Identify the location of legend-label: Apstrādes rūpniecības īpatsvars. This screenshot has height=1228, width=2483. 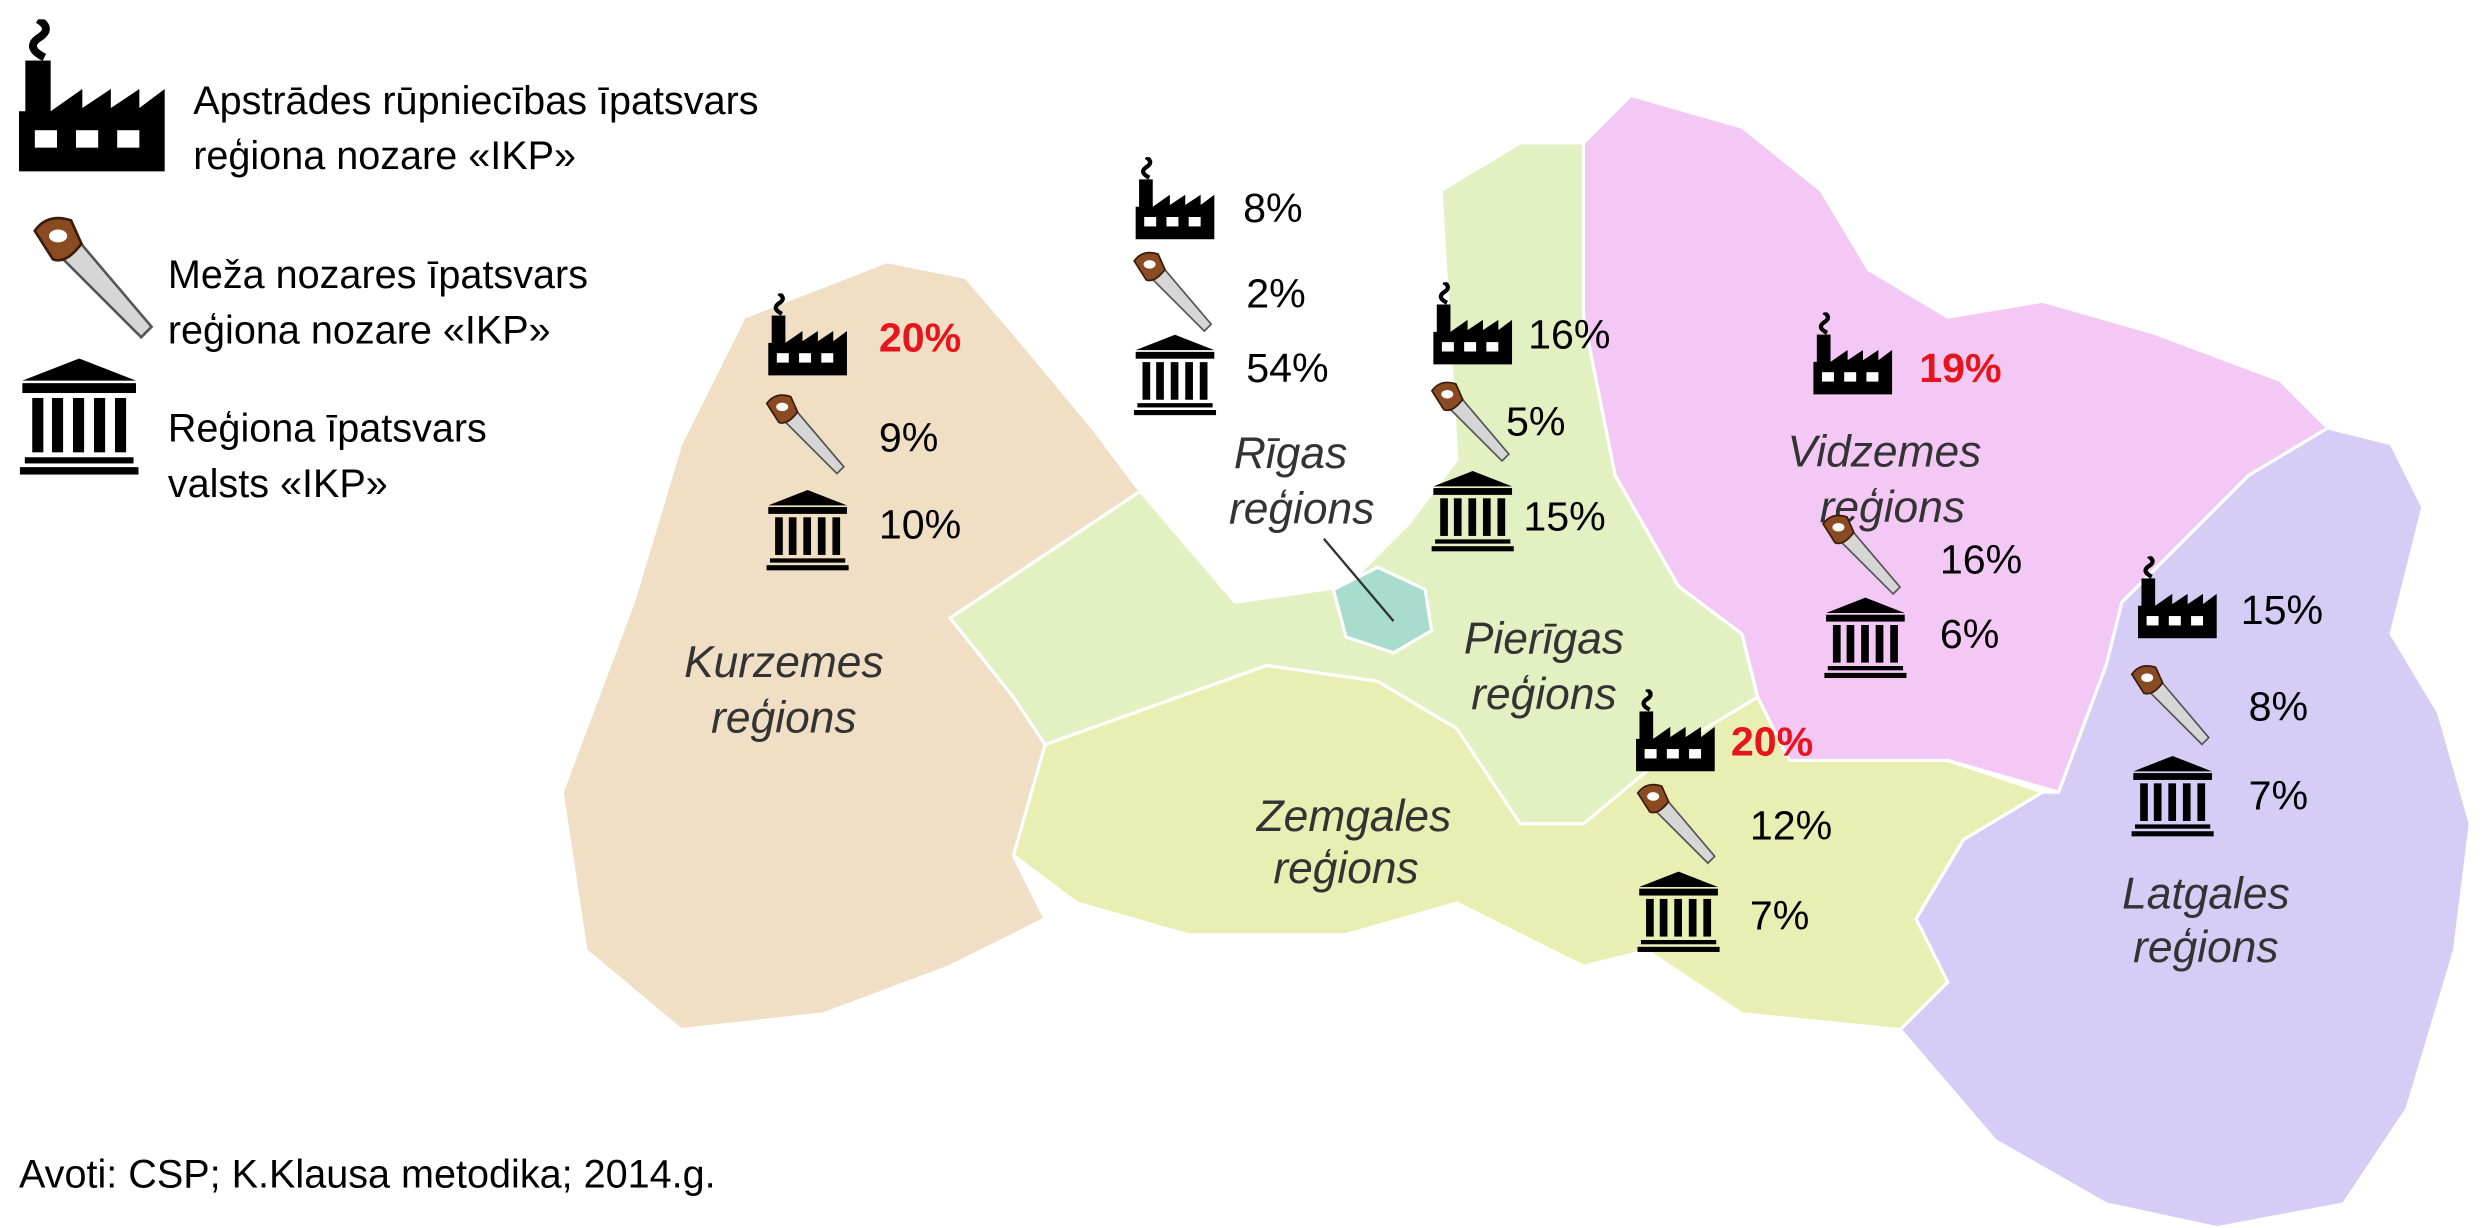
(475, 101).